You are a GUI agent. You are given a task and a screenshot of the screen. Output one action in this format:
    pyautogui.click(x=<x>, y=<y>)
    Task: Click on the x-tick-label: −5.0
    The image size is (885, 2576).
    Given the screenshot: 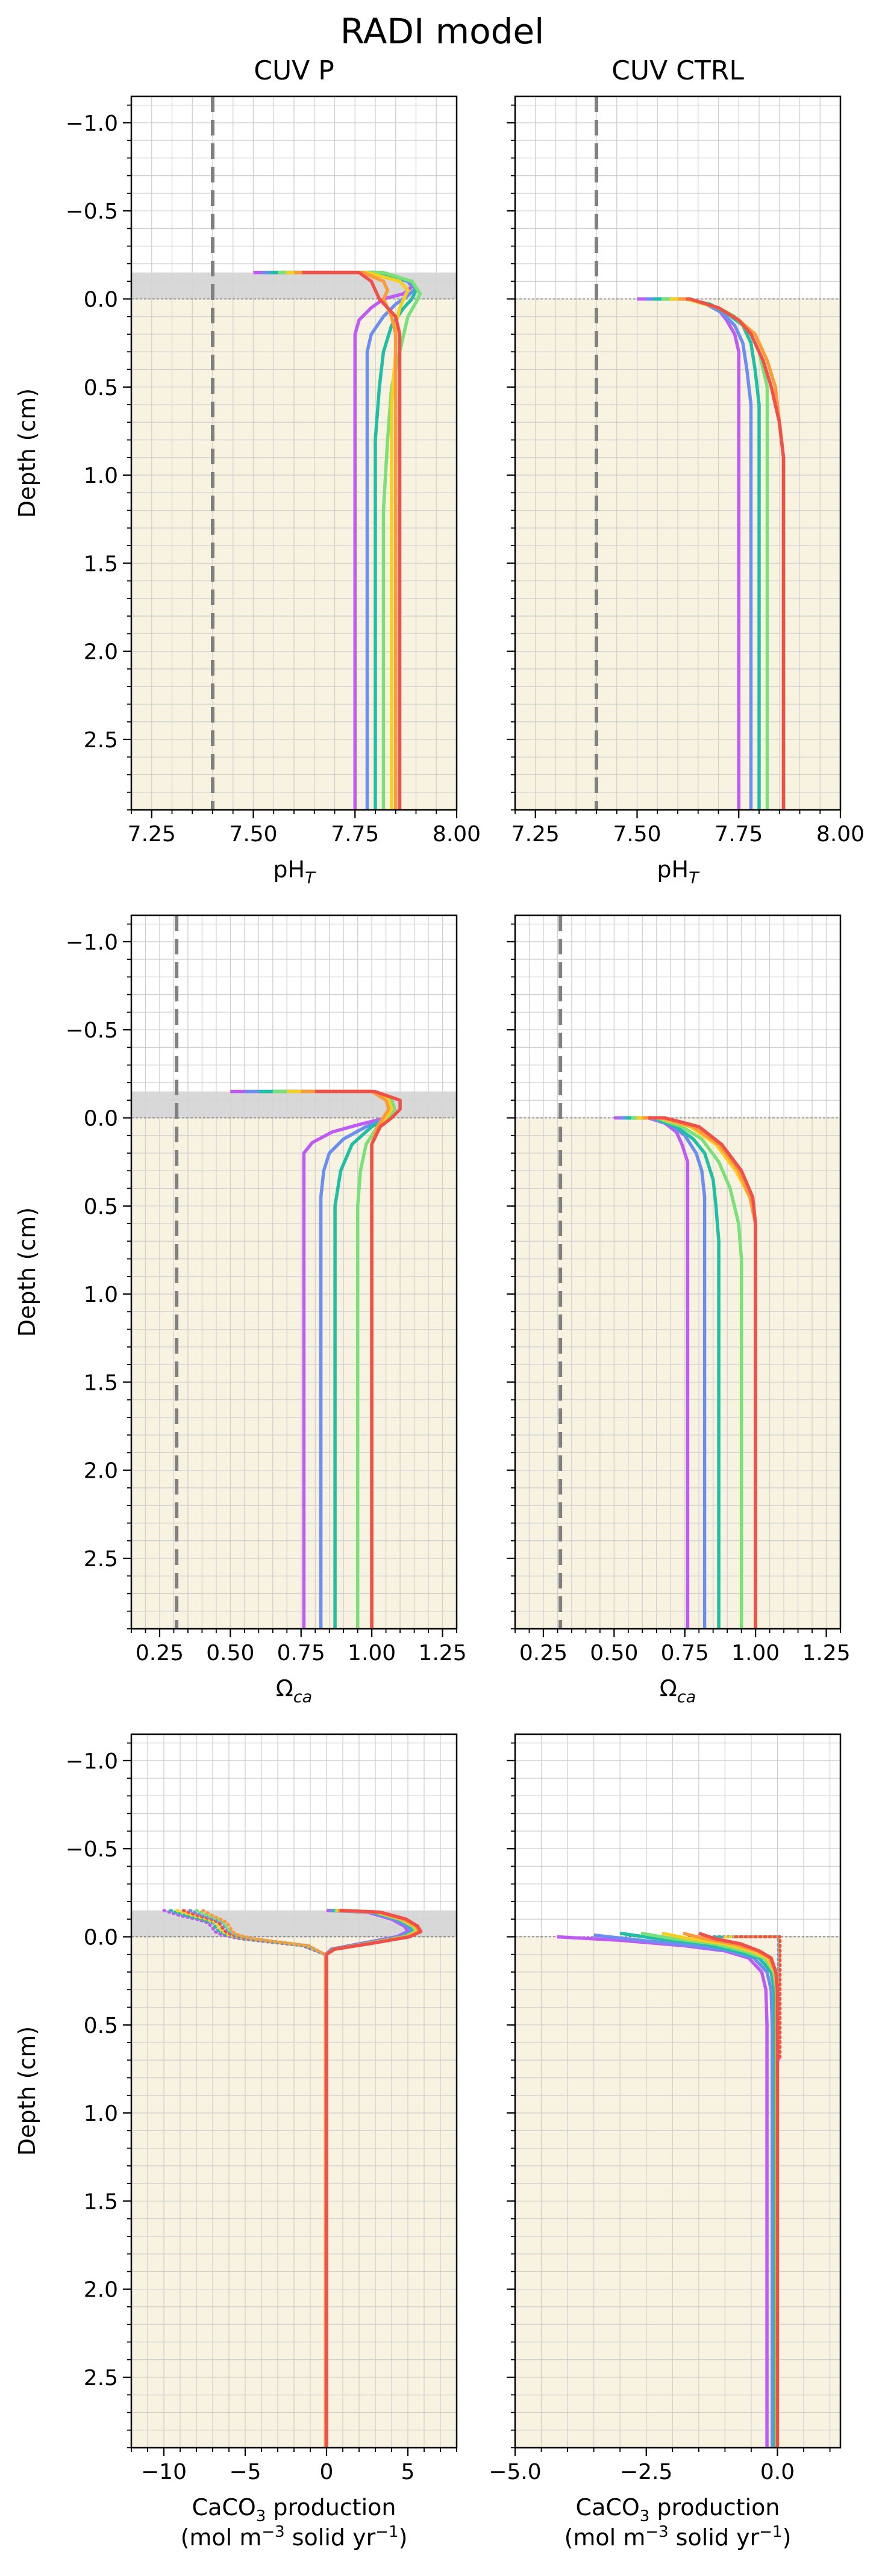 What is the action you would take?
    pyautogui.click(x=515, y=2472)
    